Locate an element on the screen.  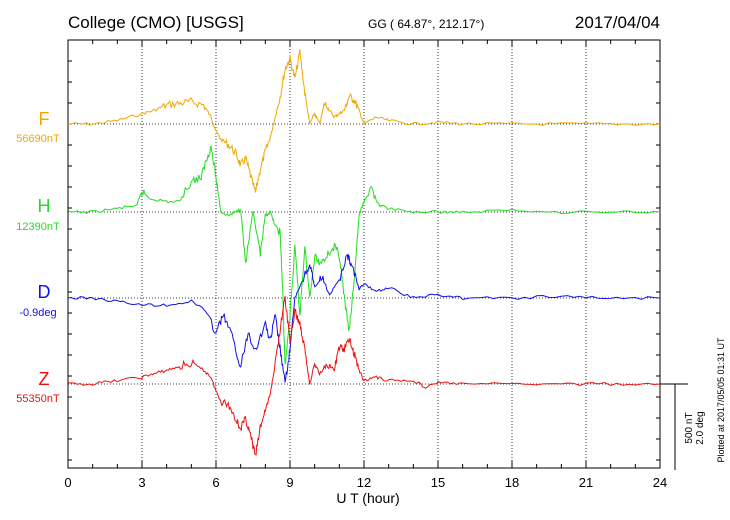
series-baseline-value-H: 12390nT is located at coordinates (38, 227).